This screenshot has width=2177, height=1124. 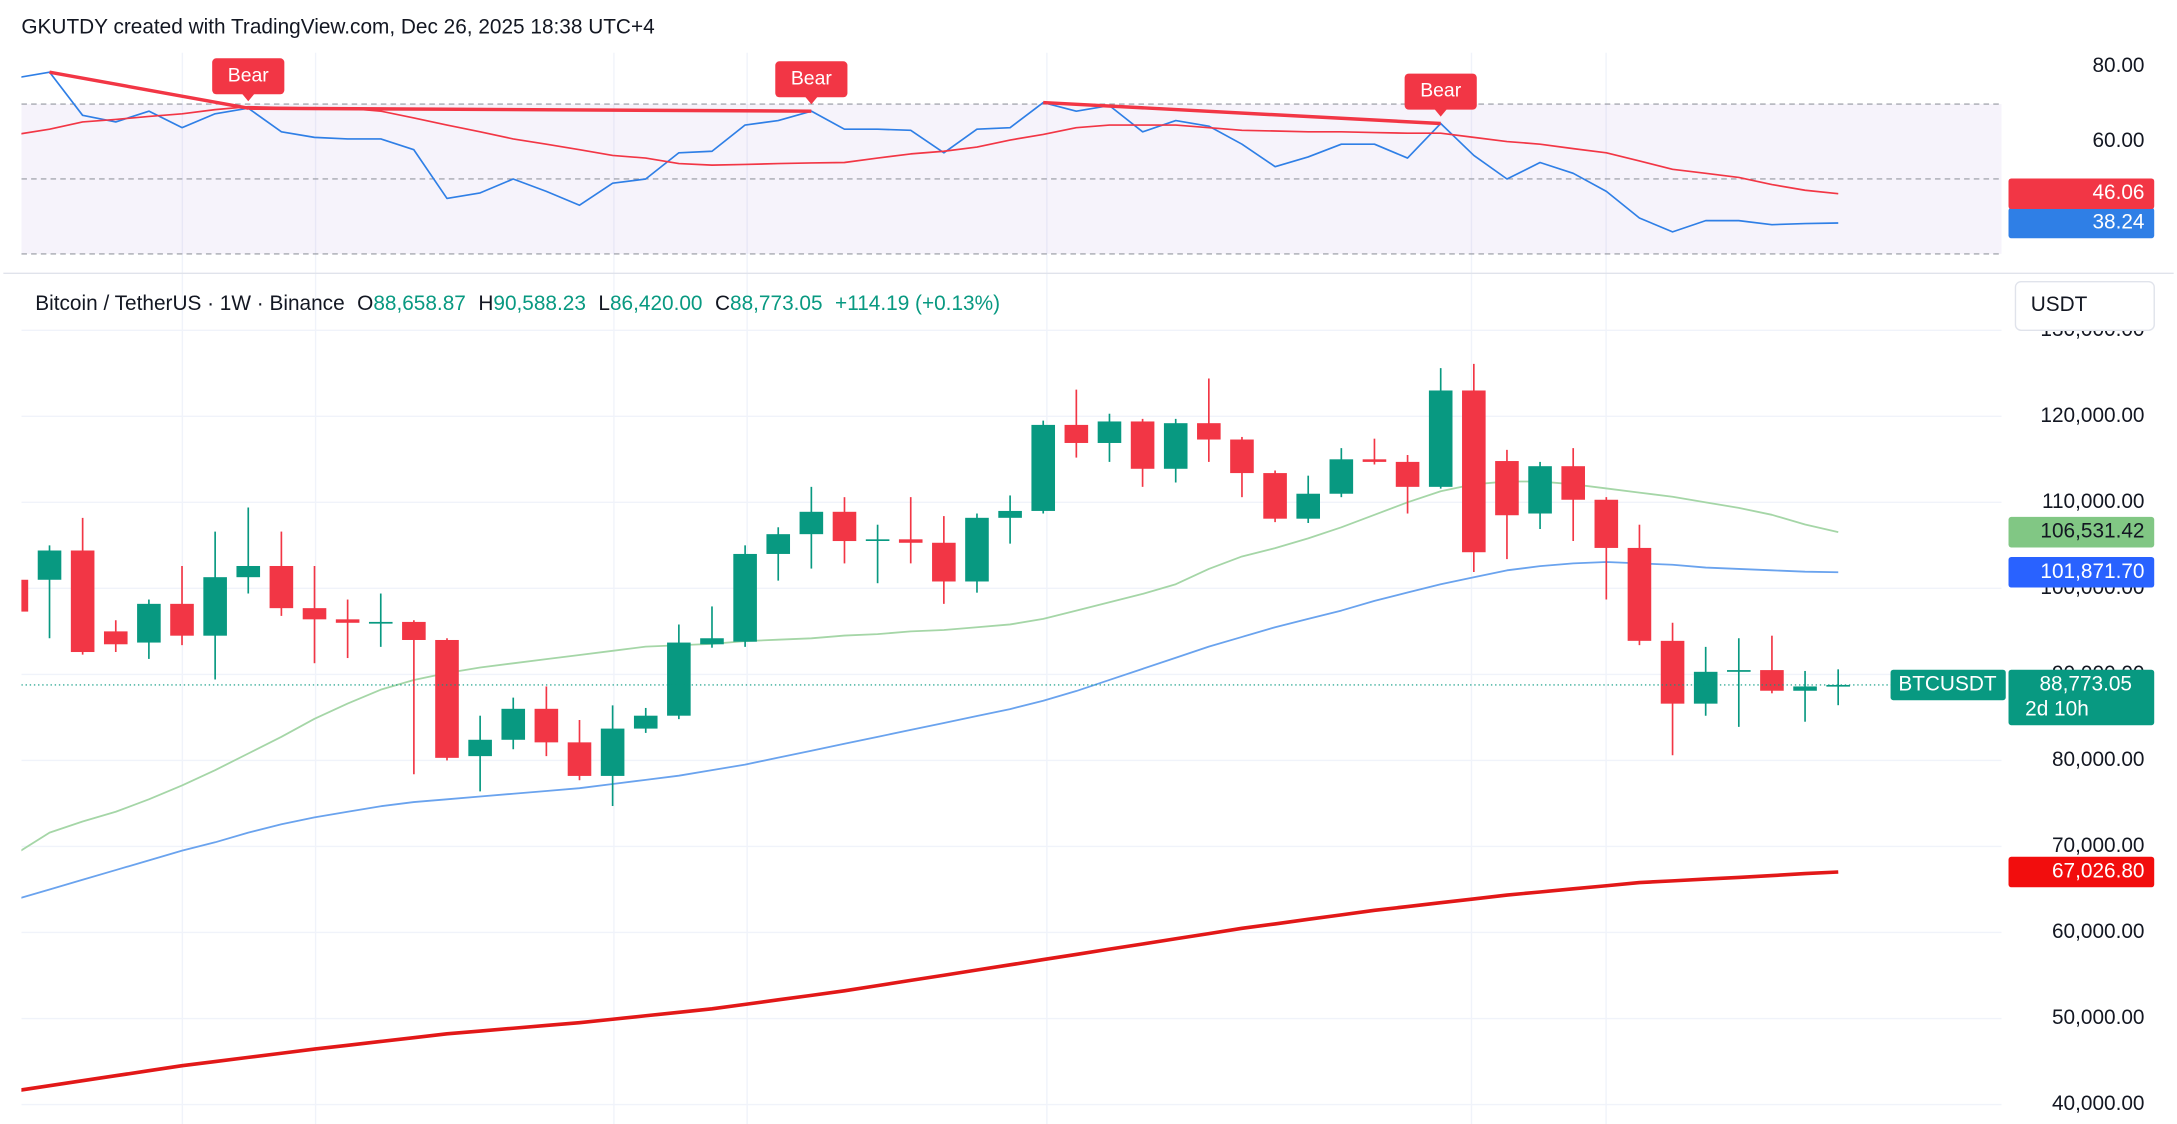 What do you see at coordinates (2098, 1103) in the screenshot?
I see `y-tick-label: 40,000.00` at bounding box center [2098, 1103].